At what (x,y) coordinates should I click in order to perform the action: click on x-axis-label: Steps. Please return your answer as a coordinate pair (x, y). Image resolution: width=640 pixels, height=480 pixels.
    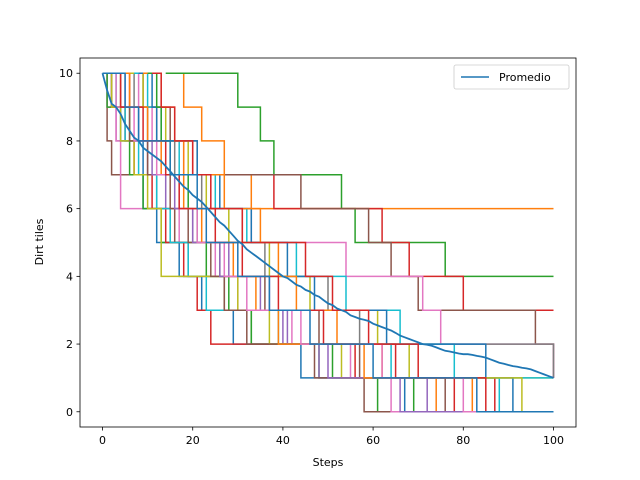
    Looking at the image, I should click on (328, 462).